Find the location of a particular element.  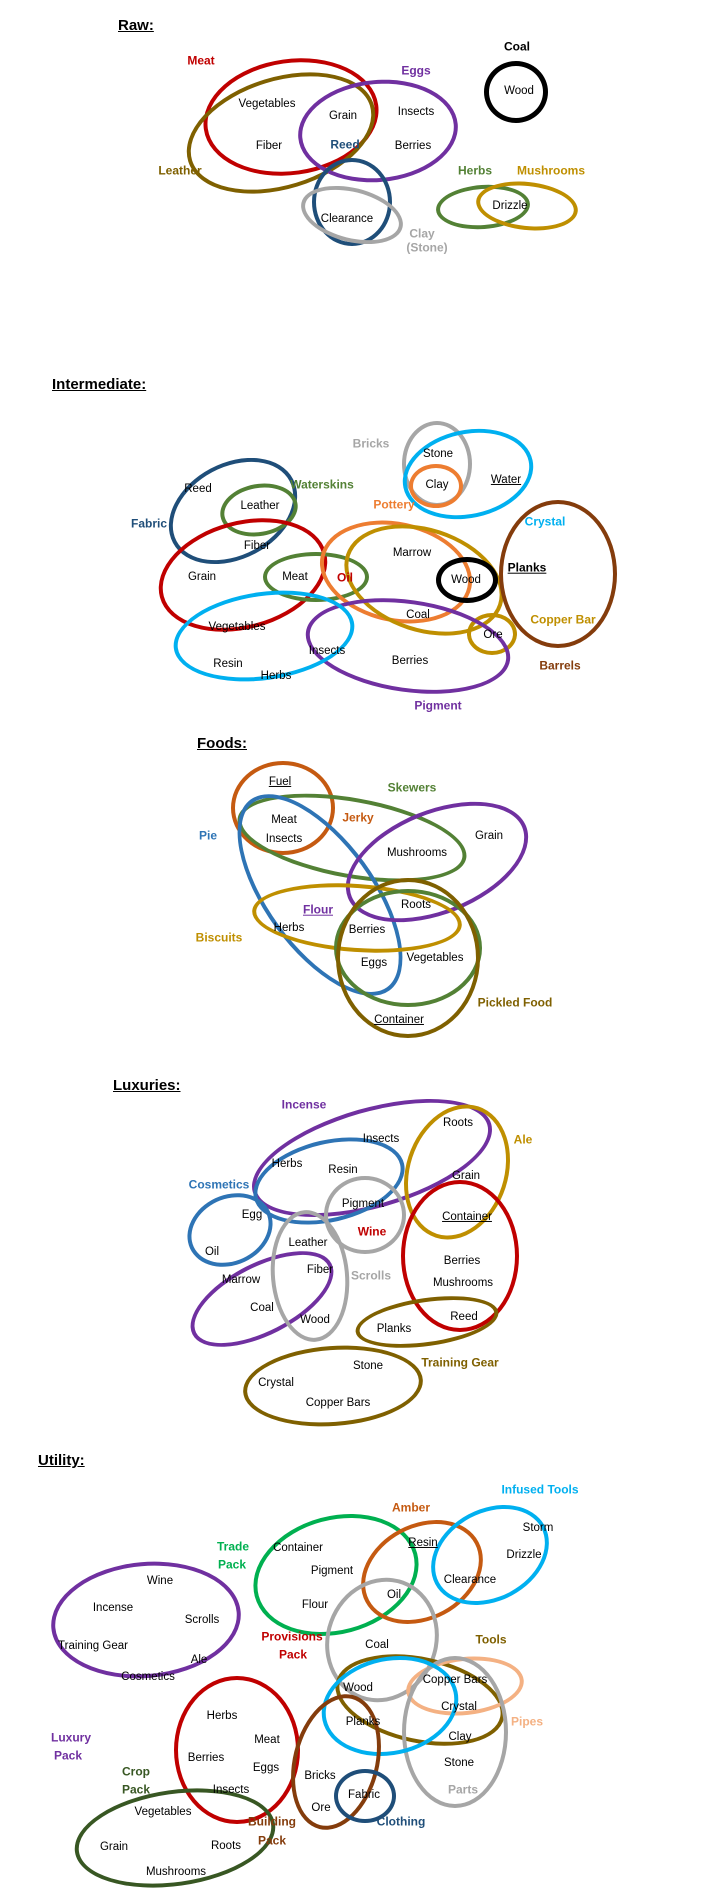

raw-label-meat: Meat is located at coordinates (201, 60).